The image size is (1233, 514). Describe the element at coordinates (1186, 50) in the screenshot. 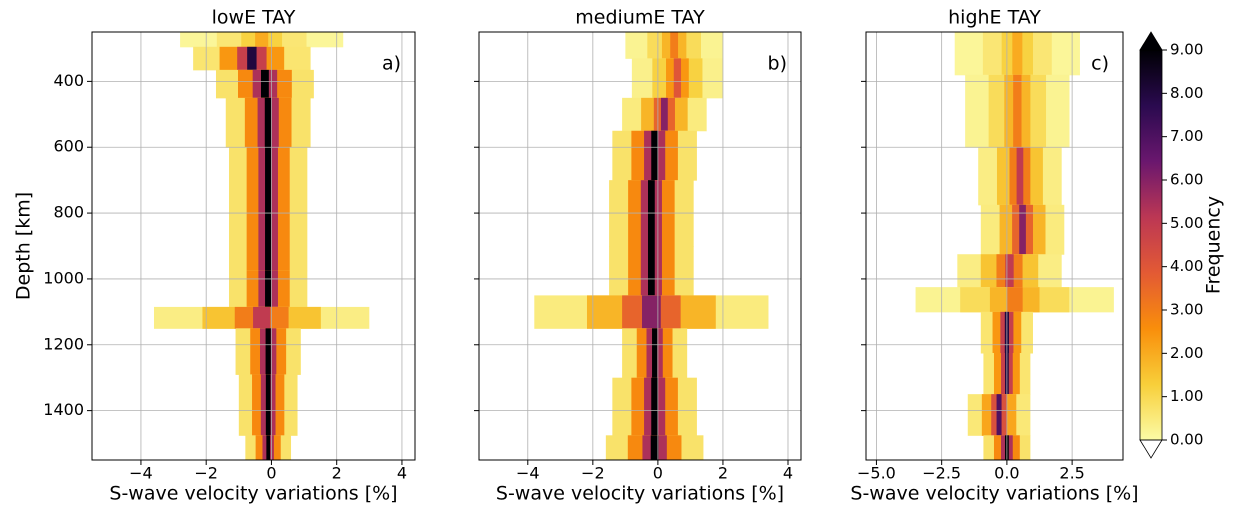

I see `colorbar-tick-label: 9.00` at that location.